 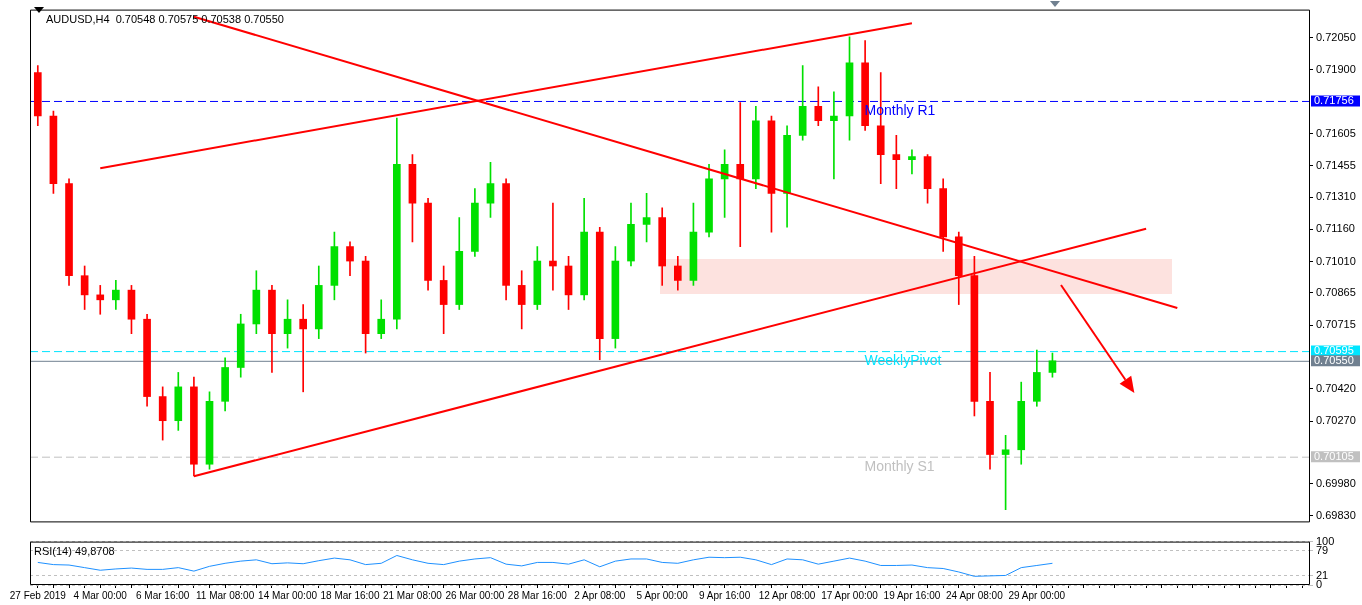 What do you see at coordinates (225, 595) in the screenshot?
I see `x-tick-label: 11 Mar 08:00` at bounding box center [225, 595].